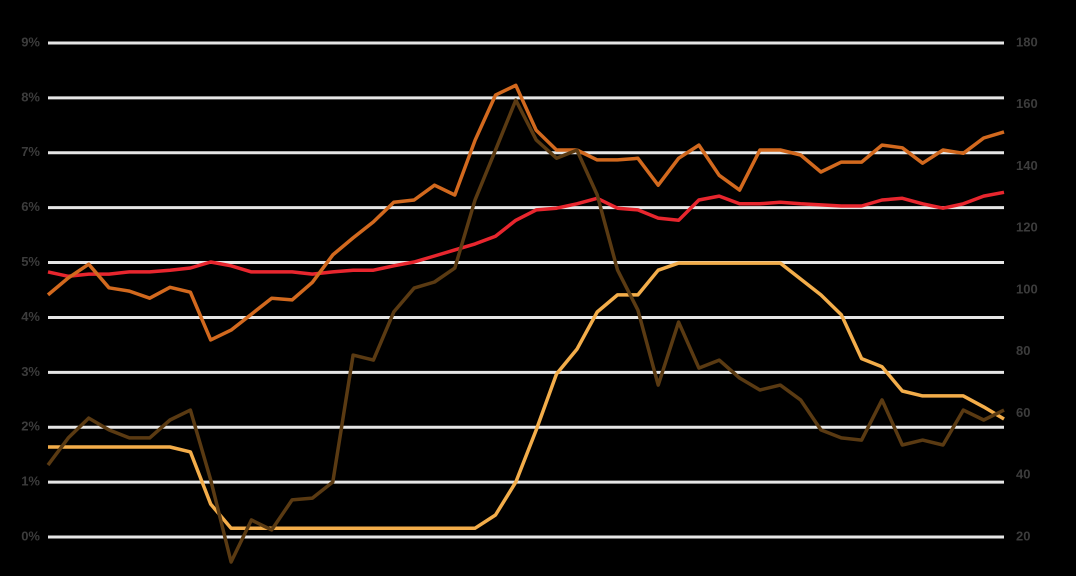  I want to click on y-tick-label: 9%, so click(30, 41).